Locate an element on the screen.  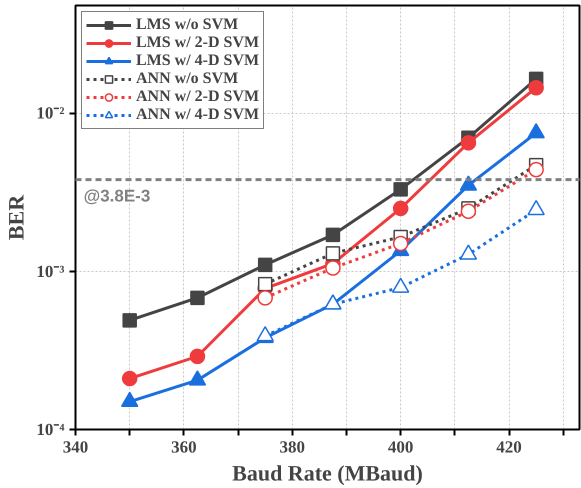
y-tick-label: 10⁻² is located at coordinates (50, 113).